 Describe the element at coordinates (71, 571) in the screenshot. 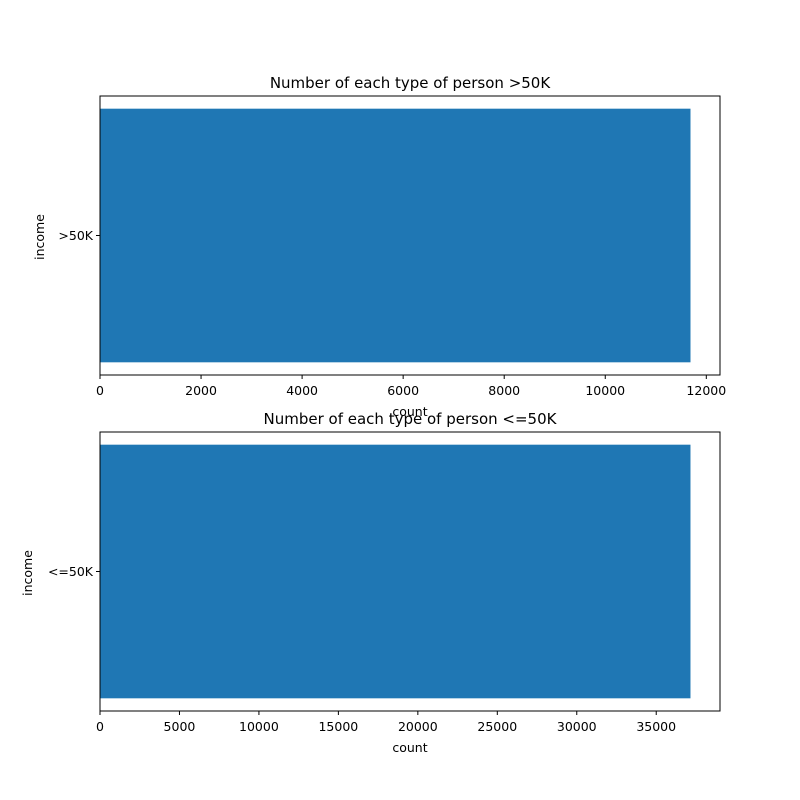

I see `y-tick-label: <=50K` at that location.